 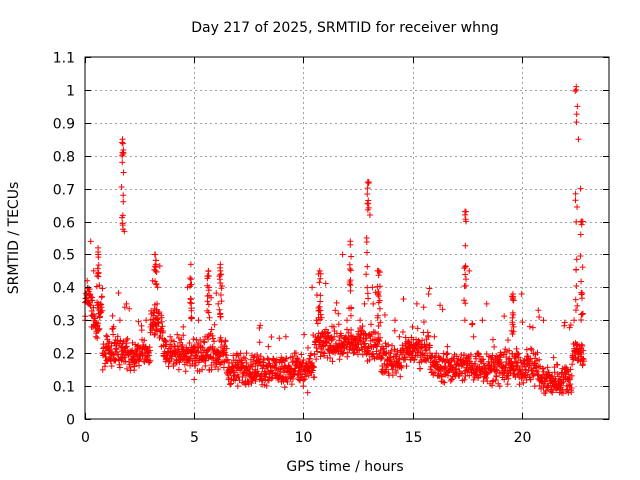 What do you see at coordinates (70, 92) in the screenshot?
I see `y-tick-label: 1` at bounding box center [70, 92].